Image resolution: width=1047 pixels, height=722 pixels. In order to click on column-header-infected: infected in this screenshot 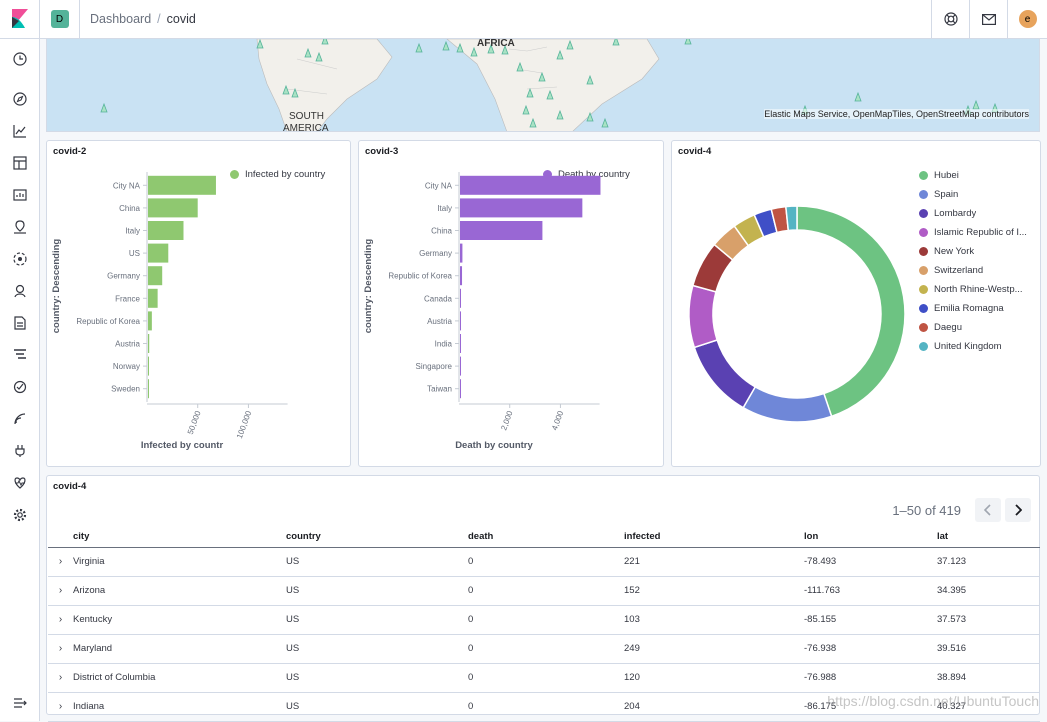, I will do `click(714, 536)`.